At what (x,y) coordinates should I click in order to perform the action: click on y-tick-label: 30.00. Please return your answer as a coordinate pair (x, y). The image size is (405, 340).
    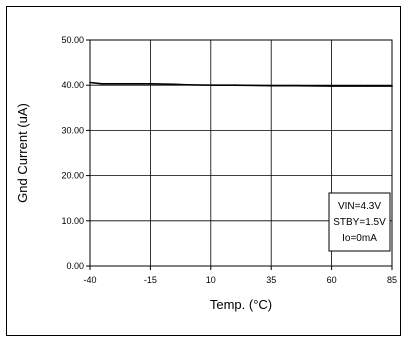
    Looking at the image, I should click on (72, 130).